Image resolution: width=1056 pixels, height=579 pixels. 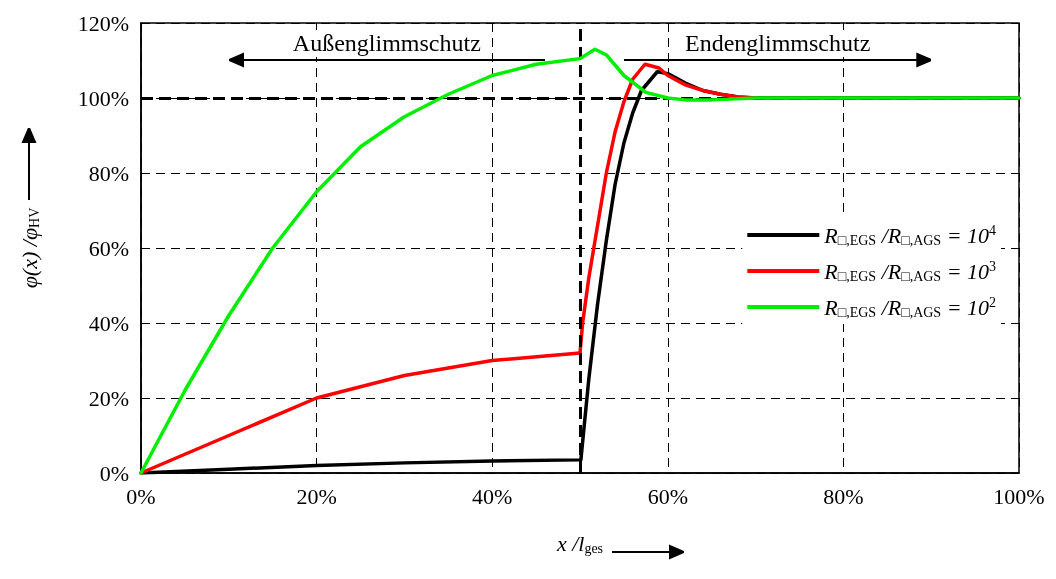 What do you see at coordinates (843, 496) in the screenshot?
I see `x-tick-label: 80%` at bounding box center [843, 496].